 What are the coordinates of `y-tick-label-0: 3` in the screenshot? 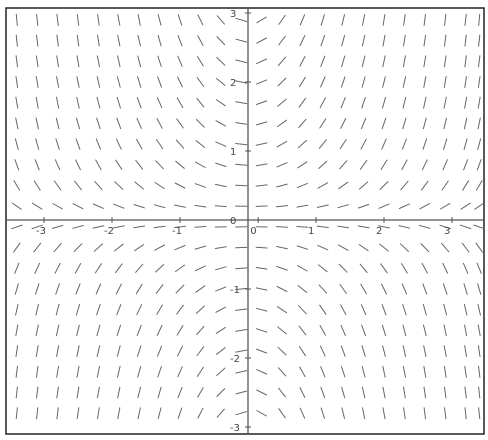 It's located at (233, 14).